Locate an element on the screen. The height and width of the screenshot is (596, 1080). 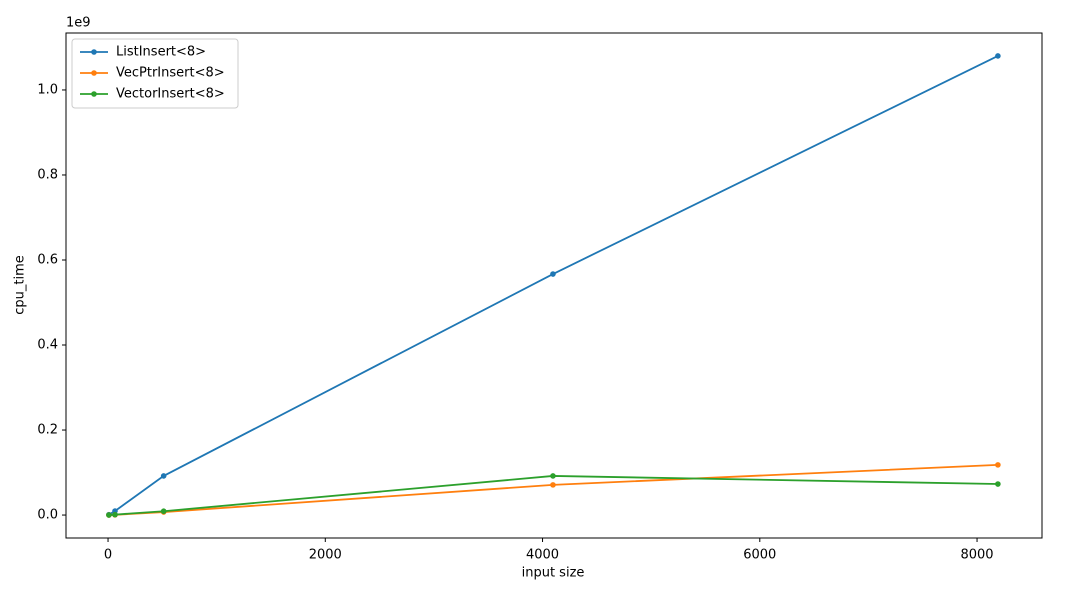
y-tick-label: 1.0 is located at coordinates (47, 89).